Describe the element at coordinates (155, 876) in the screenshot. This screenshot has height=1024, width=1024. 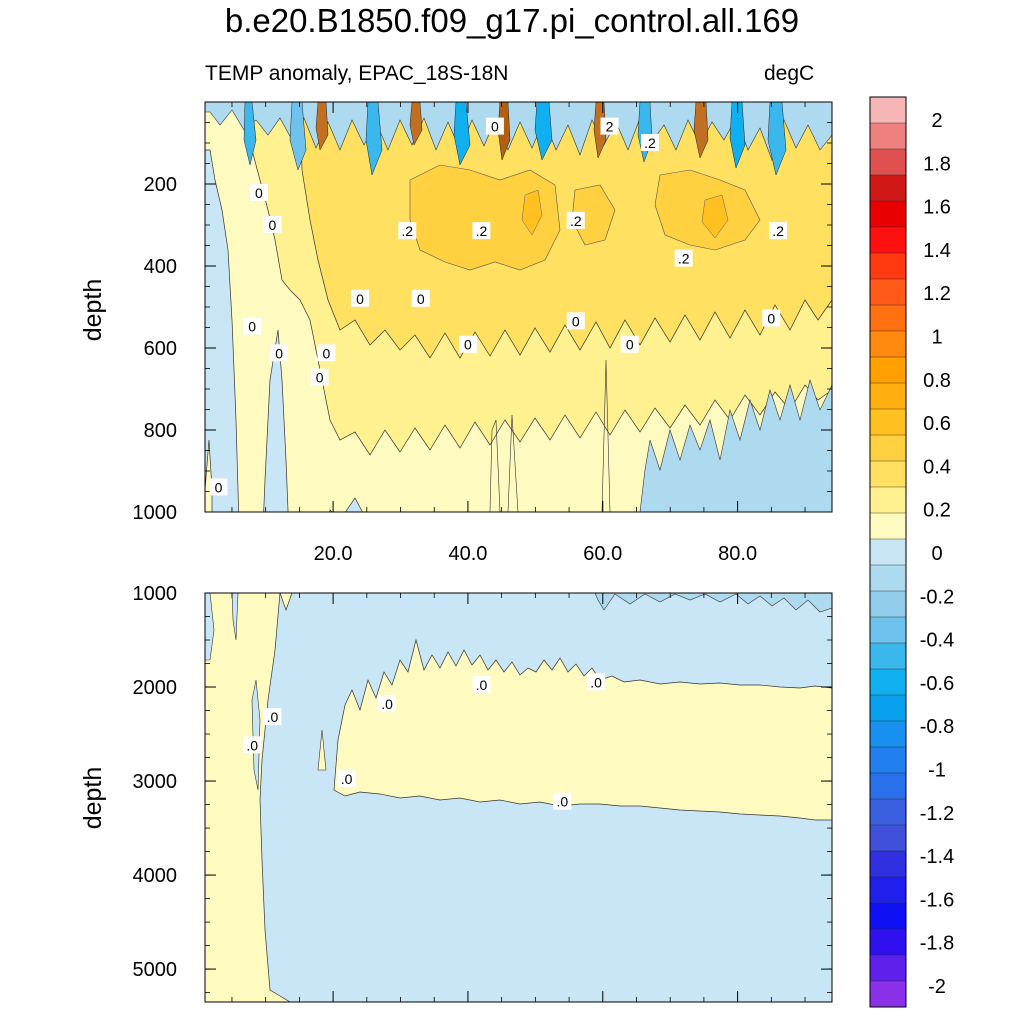
I see `lower-y-tick-label: 4000` at that location.